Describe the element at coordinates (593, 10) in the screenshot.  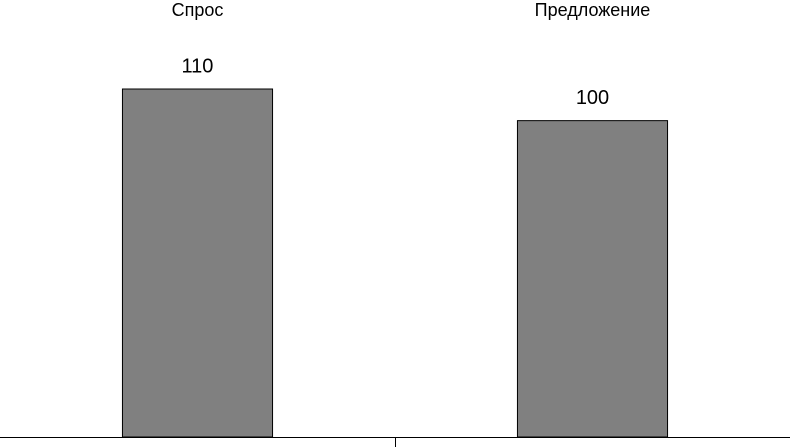
I see `category-label: Предложение` at that location.